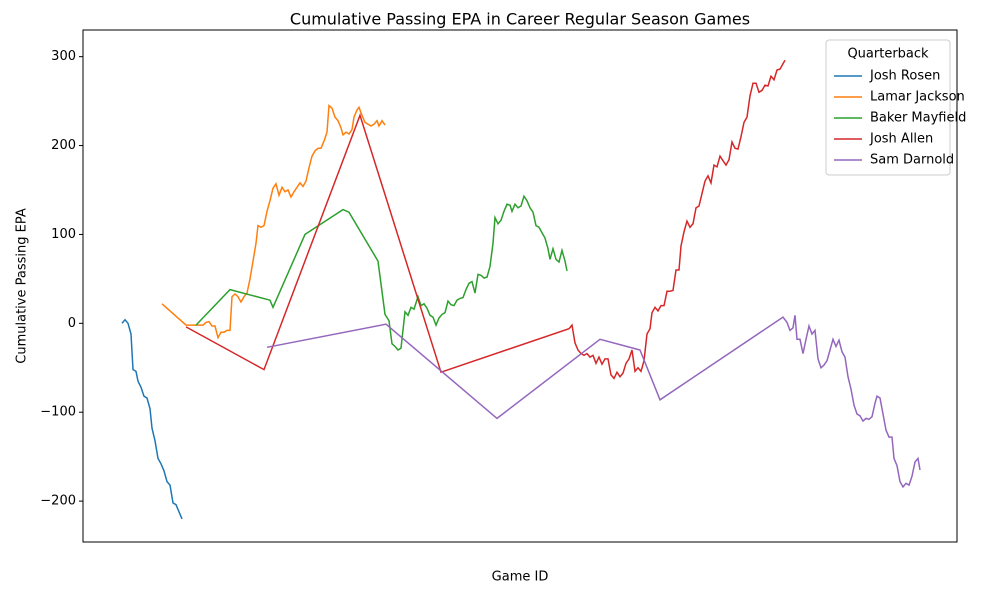 This screenshot has height=600, width=1000. I want to click on legend-box, so click(888, 107).